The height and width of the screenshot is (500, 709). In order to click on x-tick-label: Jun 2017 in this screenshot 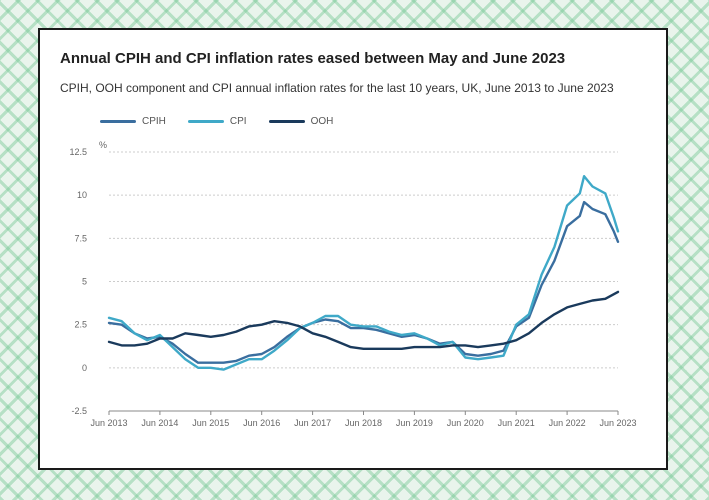, I will do `click(312, 423)`.